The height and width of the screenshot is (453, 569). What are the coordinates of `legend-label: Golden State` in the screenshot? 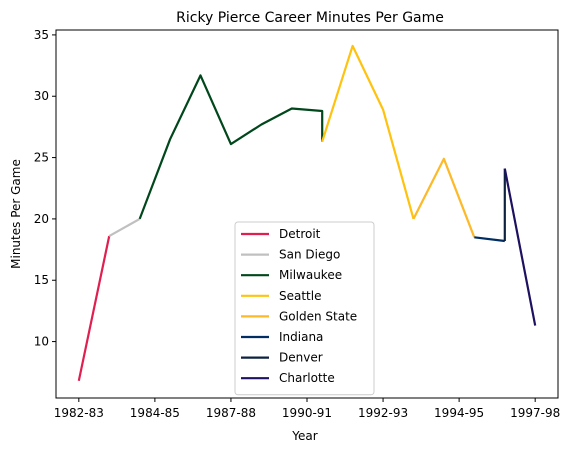 It's located at (318, 316).